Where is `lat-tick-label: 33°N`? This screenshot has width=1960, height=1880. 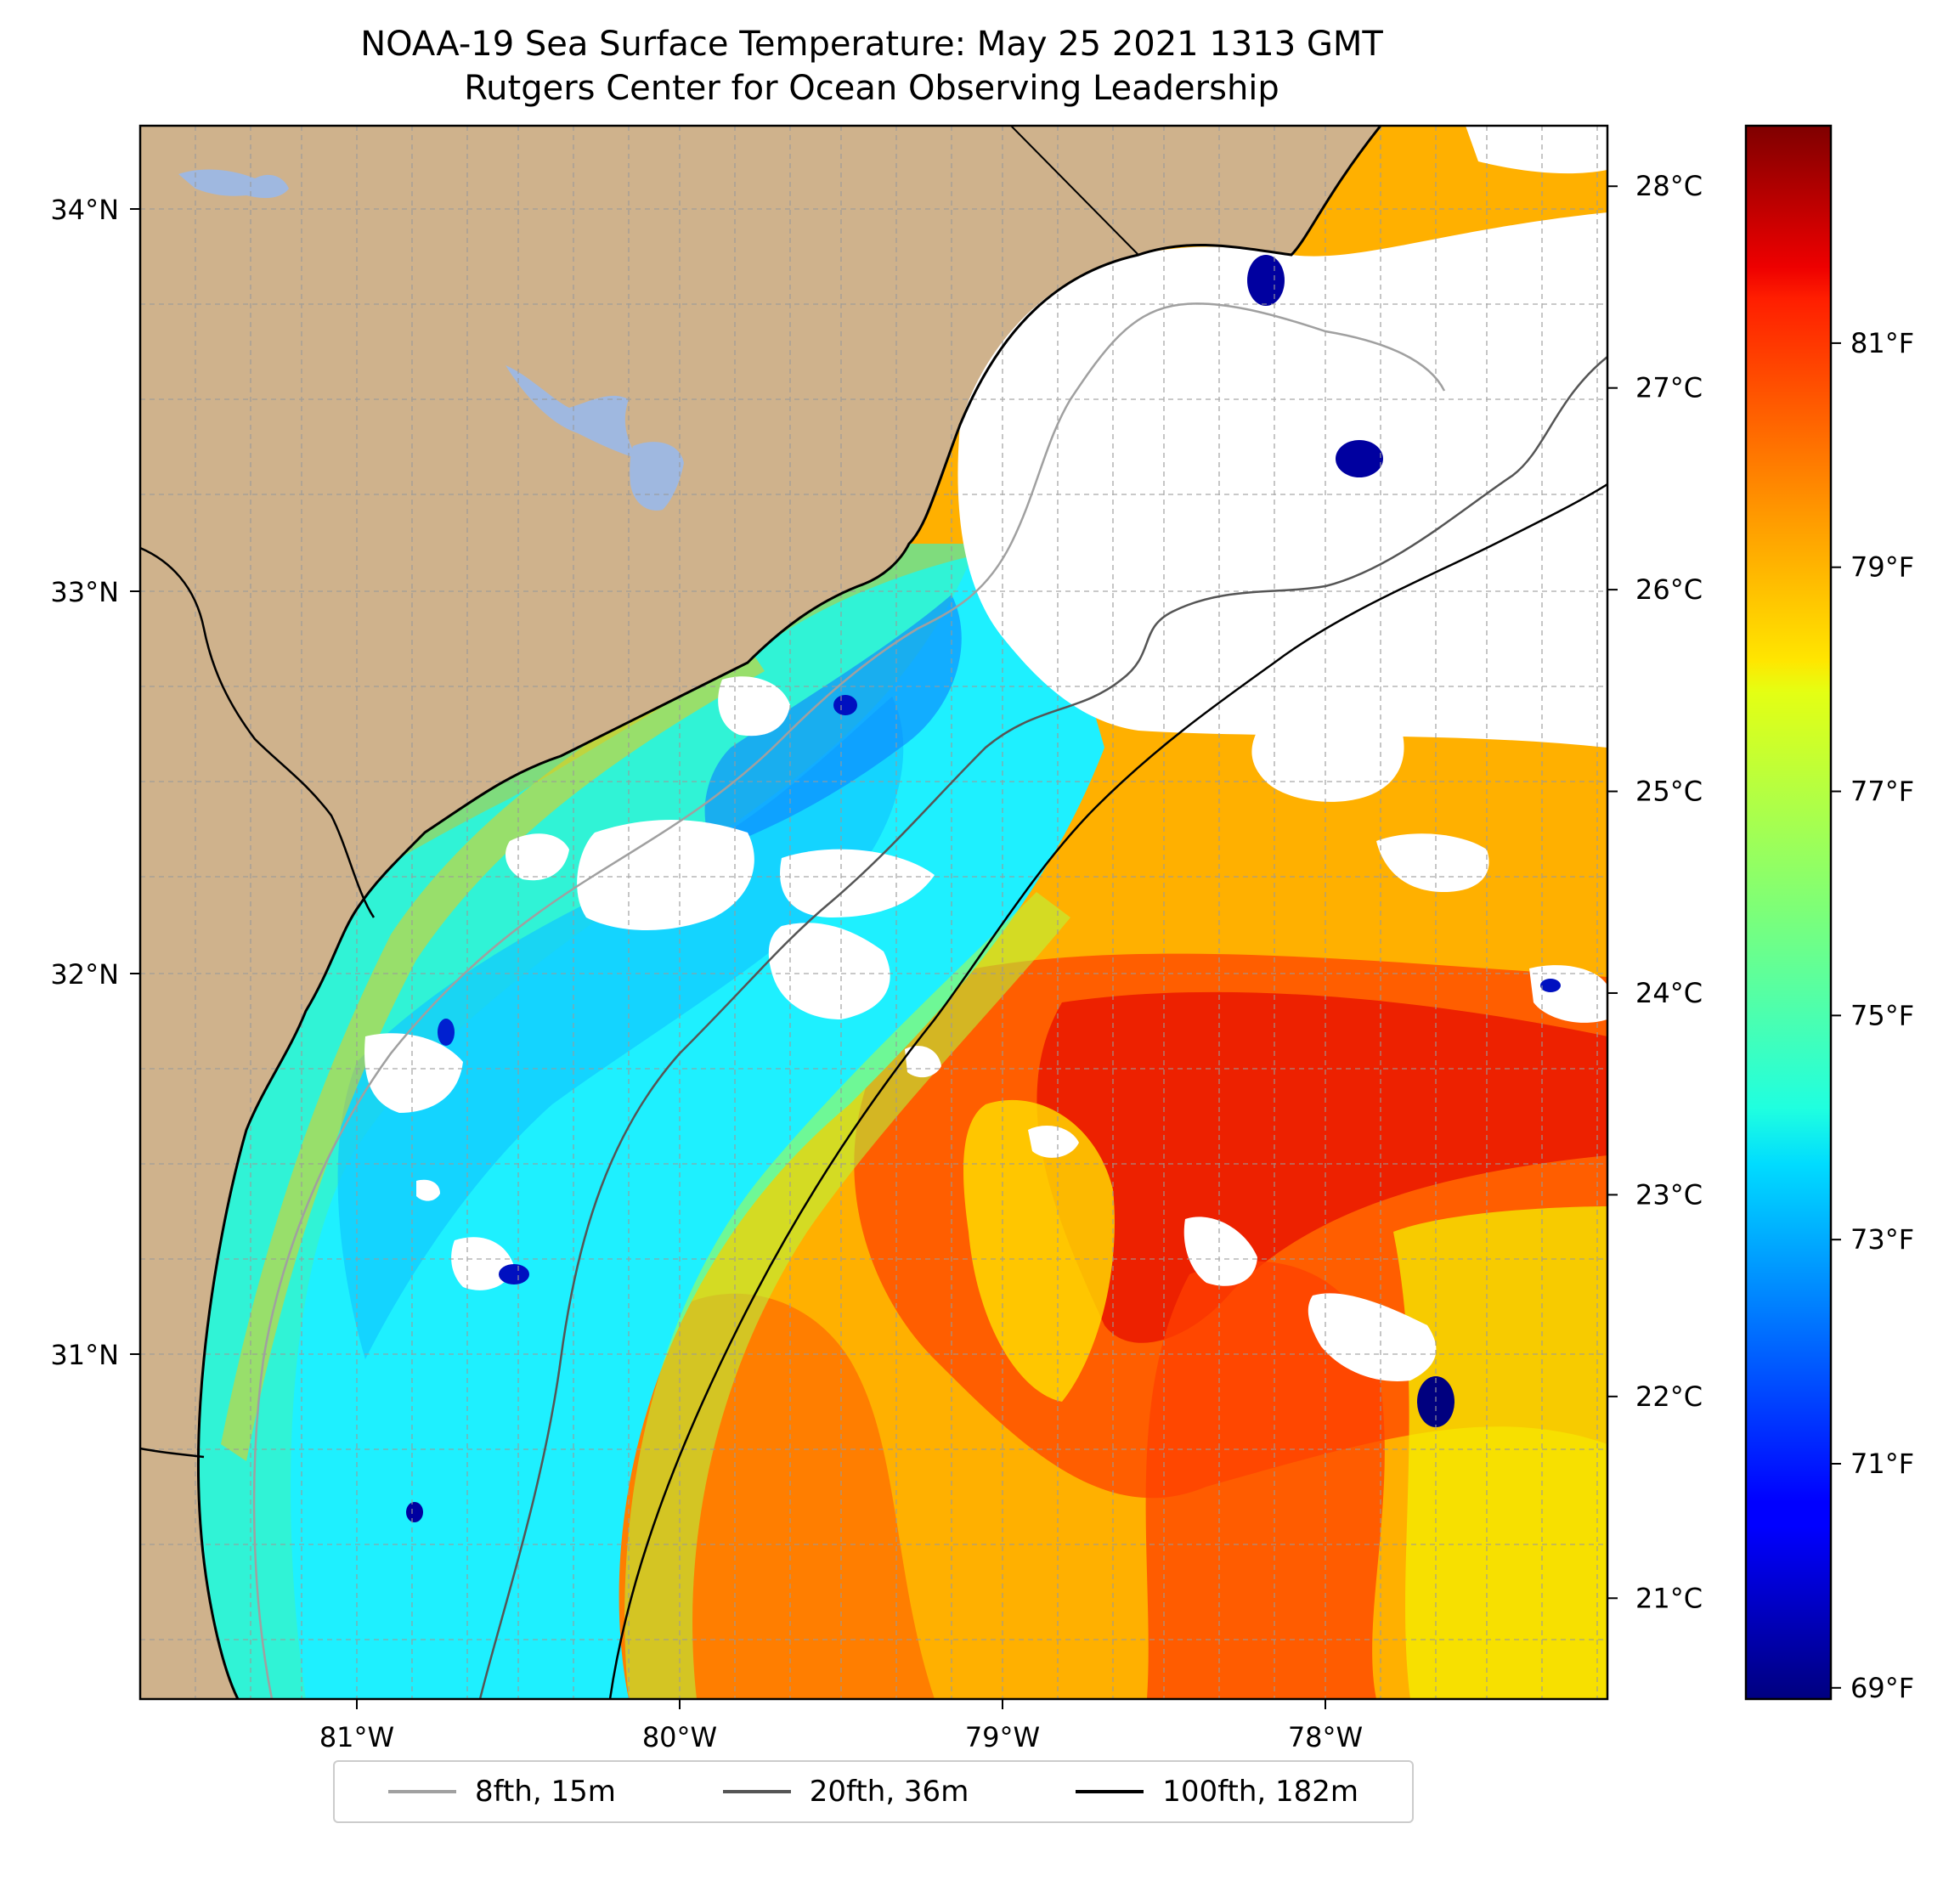
lat-tick-label: 33°N is located at coordinates (85, 592).